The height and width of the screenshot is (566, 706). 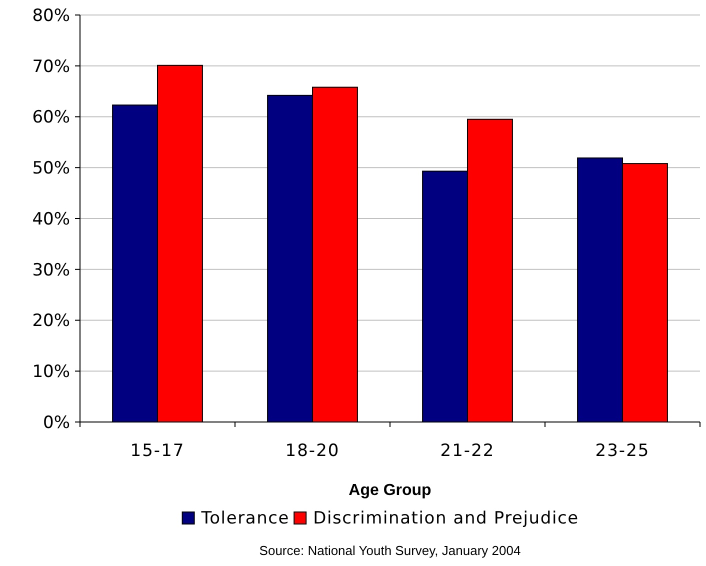 What do you see at coordinates (622, 451) in the screenshot?
I see `x-tick-label: 23-25` at bounding box center [622, 451].